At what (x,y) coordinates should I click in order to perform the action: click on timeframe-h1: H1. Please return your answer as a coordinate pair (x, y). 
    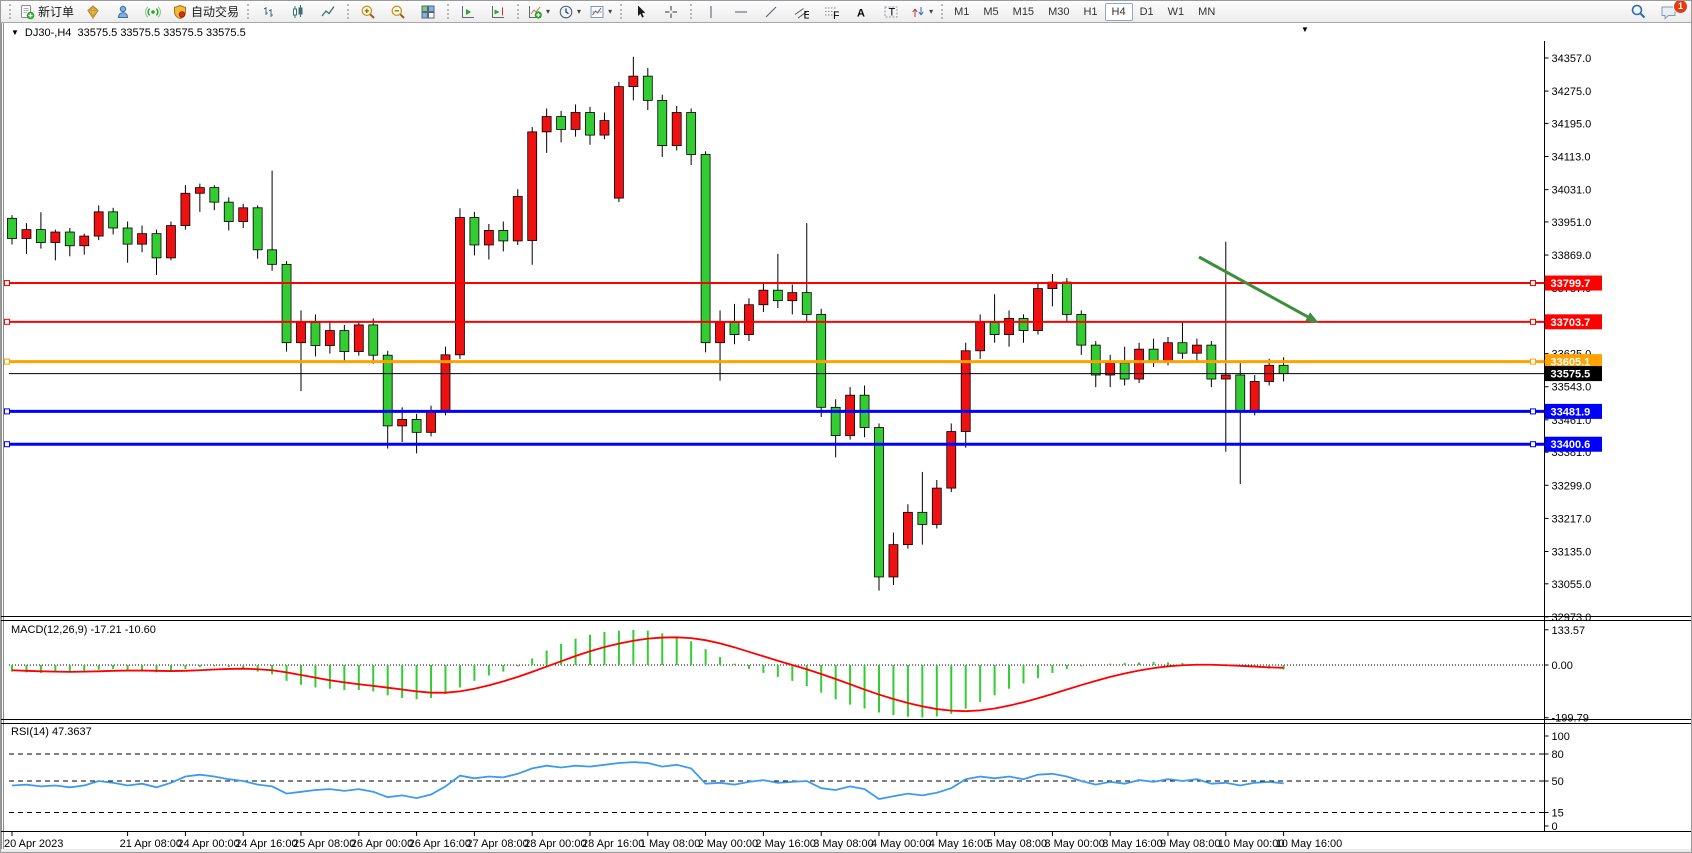
    Looking at the image, I should click on (1090, 11).